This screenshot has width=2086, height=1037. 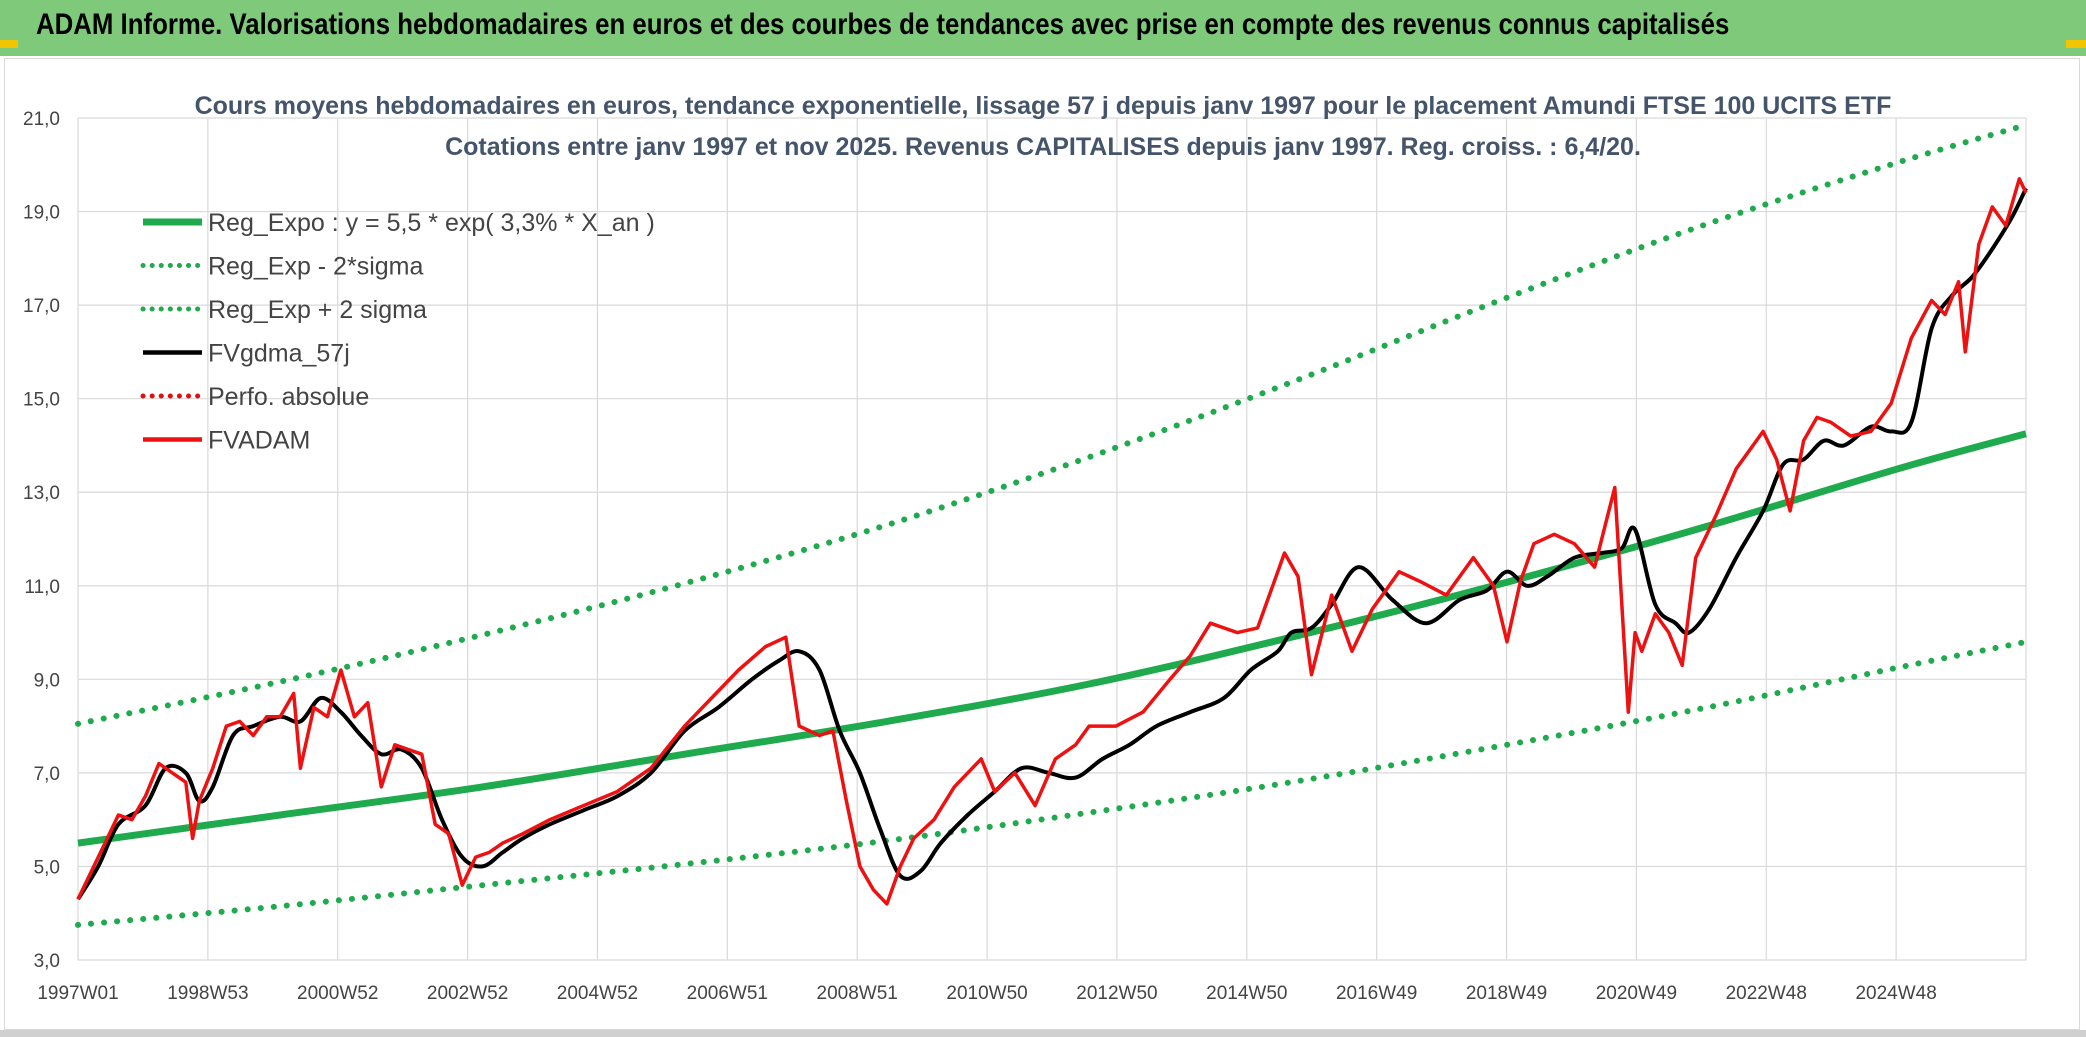 I want to click on x-tick-label: 2020W49, so click(x=1636, y=993).